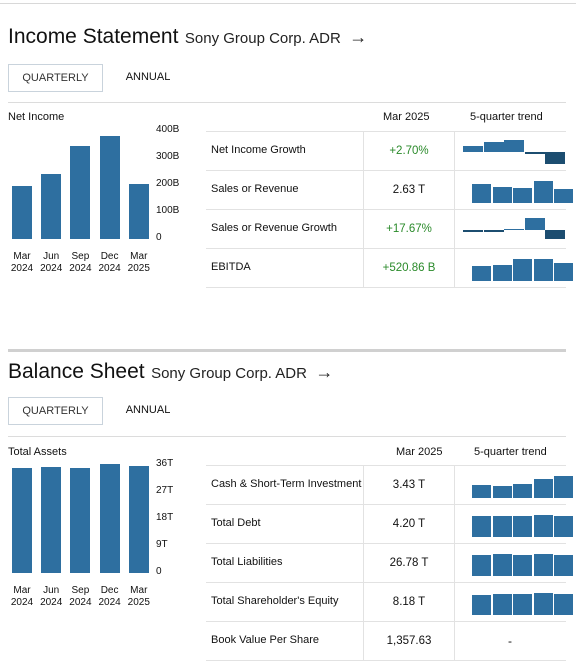  I want to click on row-label: Sales or Revenue, so click(255, 189).